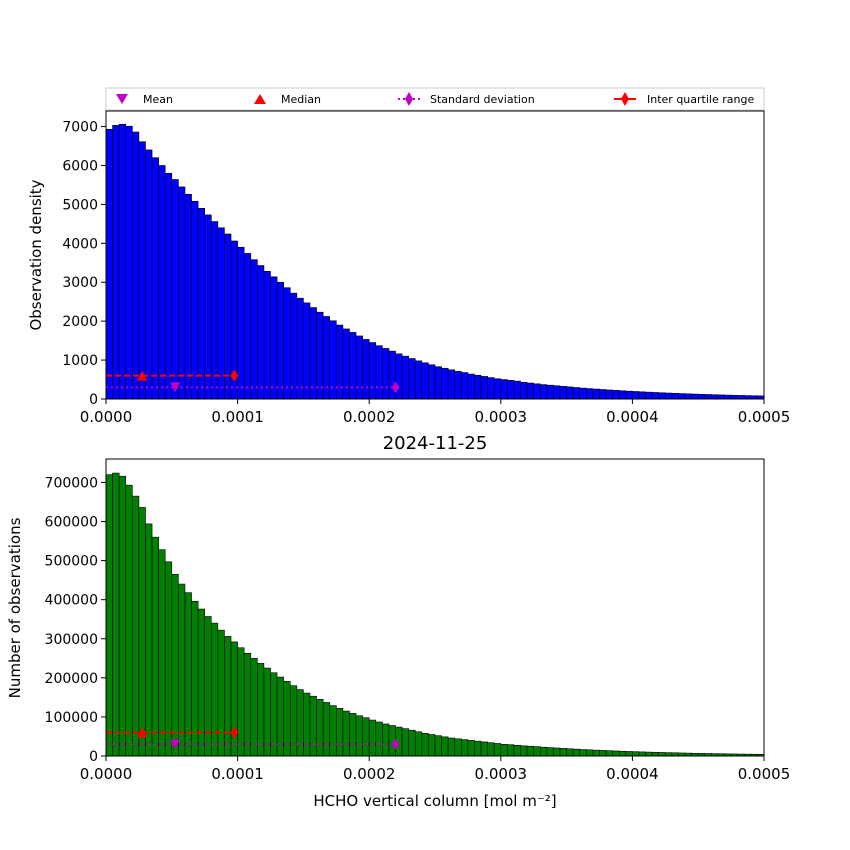  What do you see at coordinates (435, 443) in the screenshot?
I see `figure-title: 2024-11-25` at bounding box center [435, 443].